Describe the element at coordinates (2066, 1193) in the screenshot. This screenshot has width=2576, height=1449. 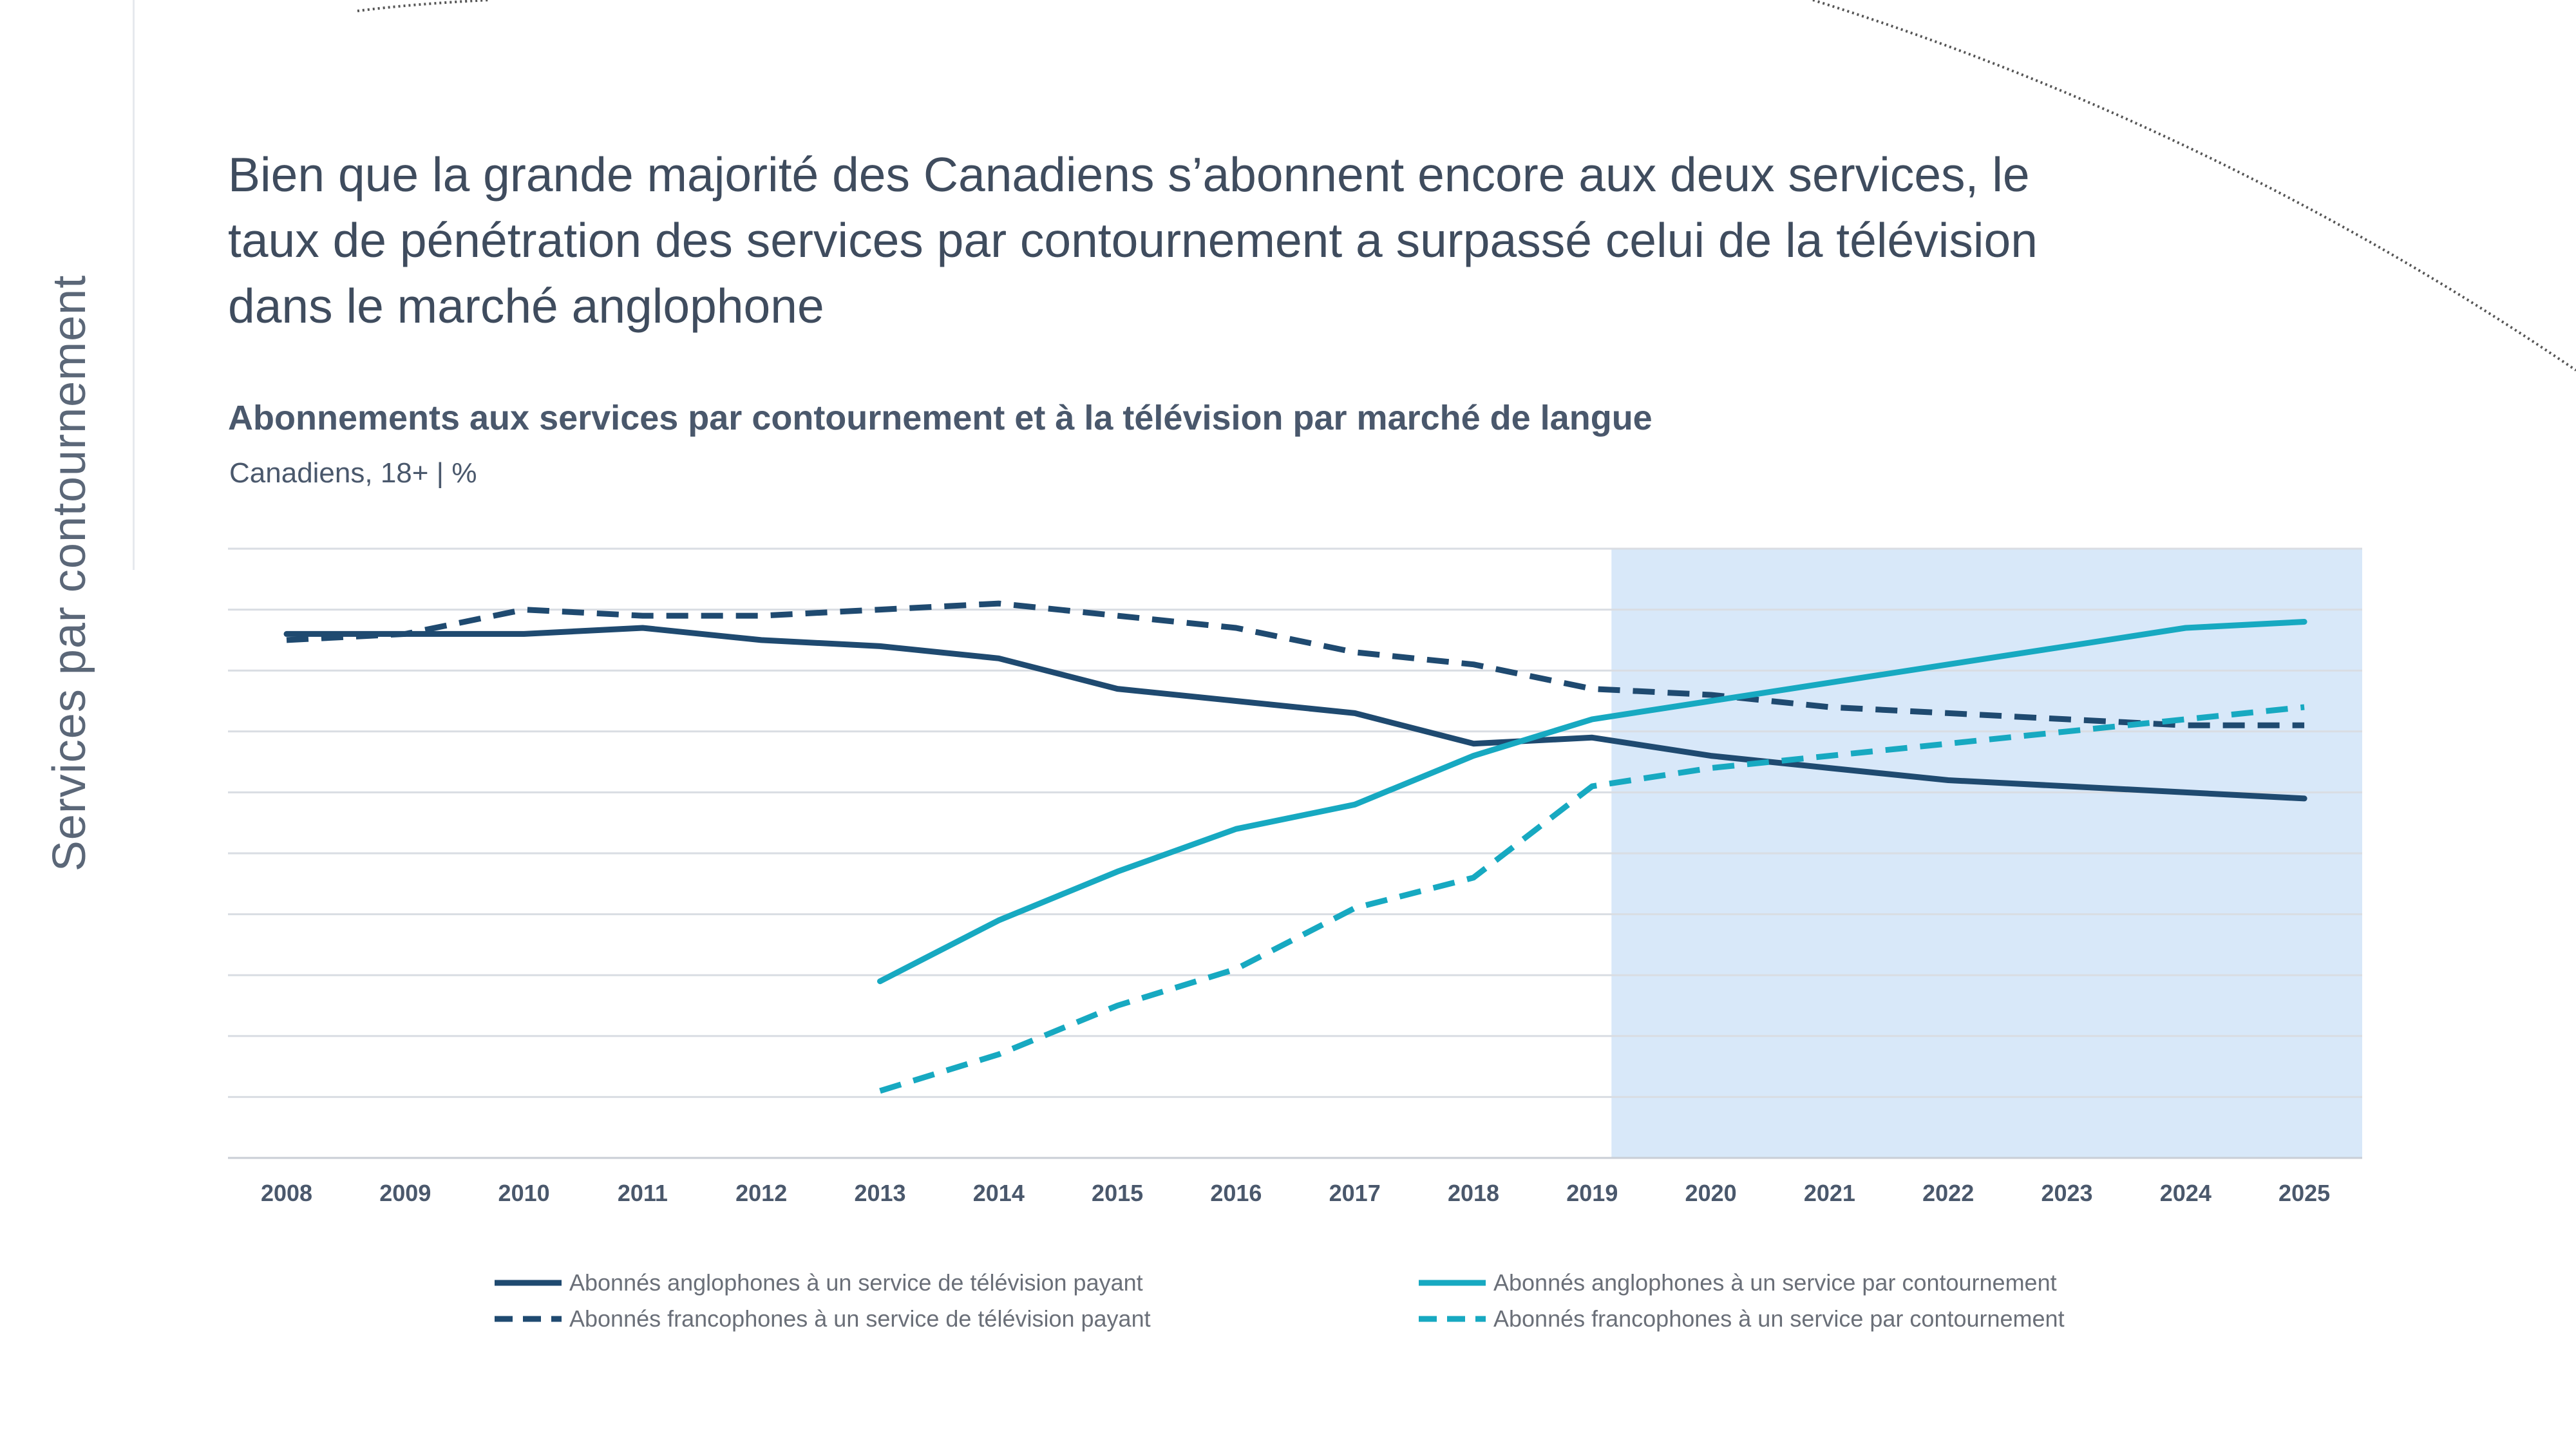
I see `x-tick-label: 2023` at that location.